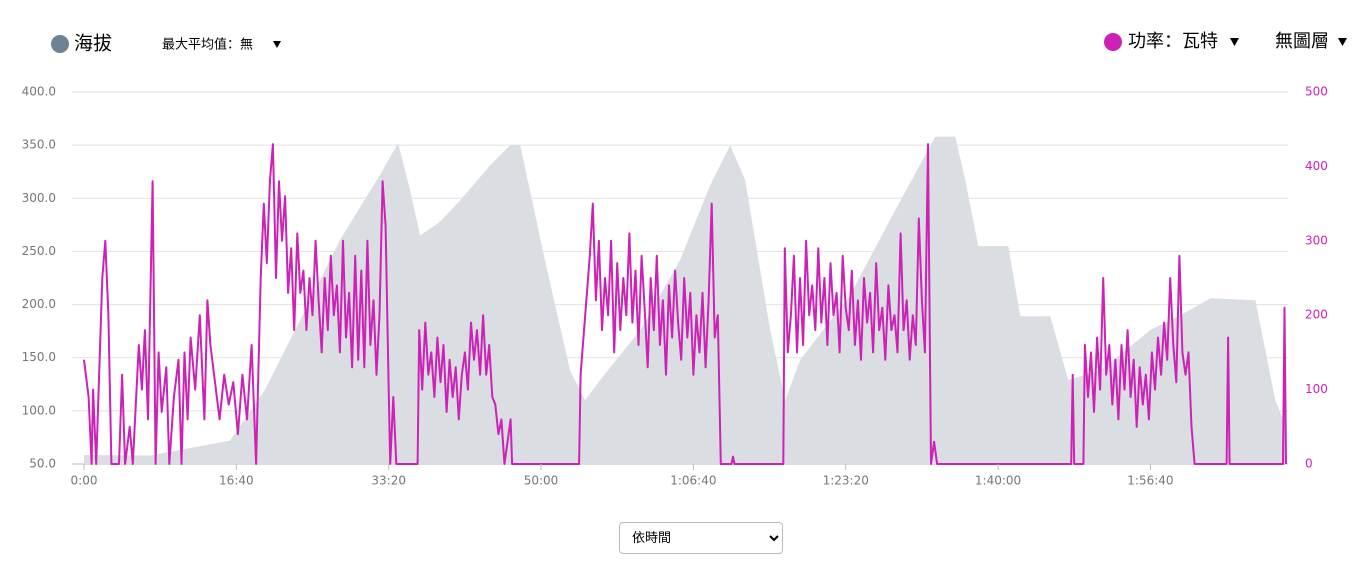 Image resolution: width=1367 pixels, height=578 pixels. I want to click on y2-tick-label: 500, so click(1316, 92).